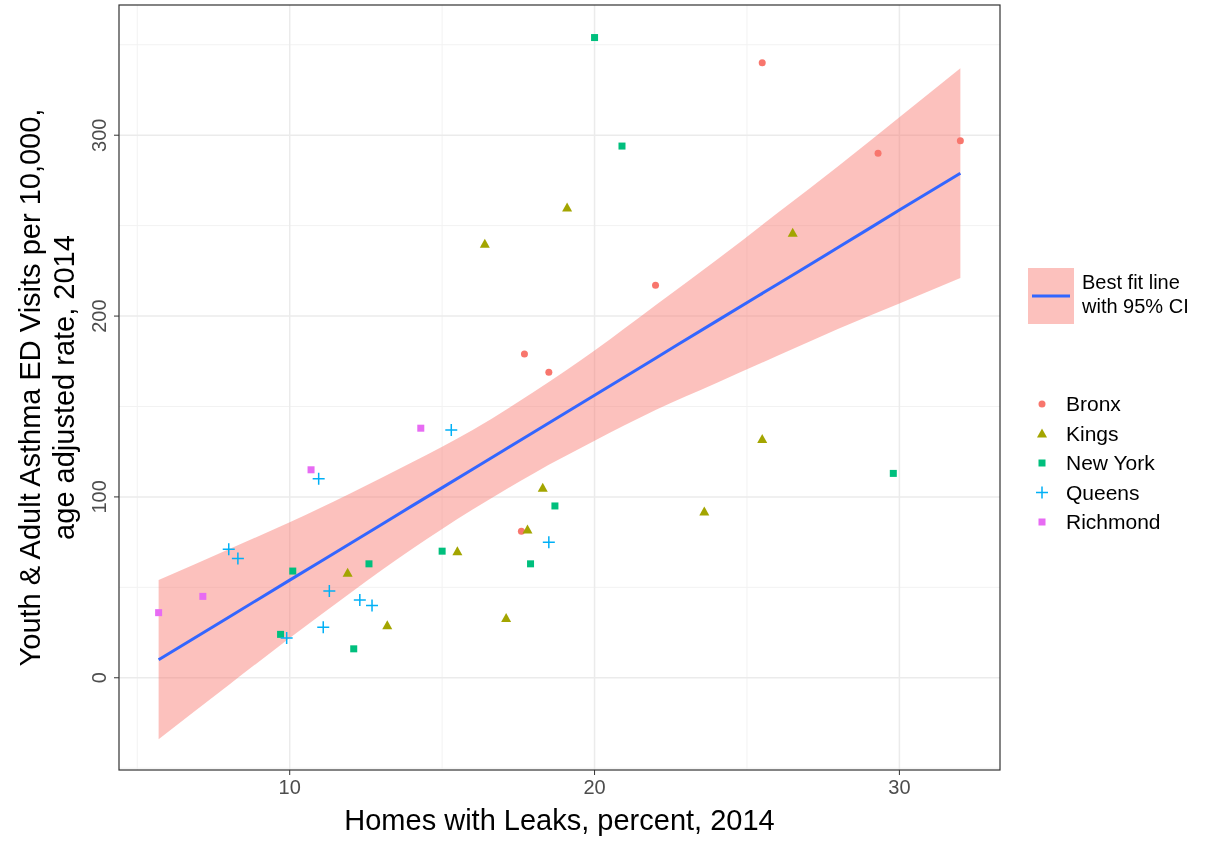 Image resolution: width=1213 pixels, height=843 pixels. I want to click on legend-label: New York, so click(1111, 462).